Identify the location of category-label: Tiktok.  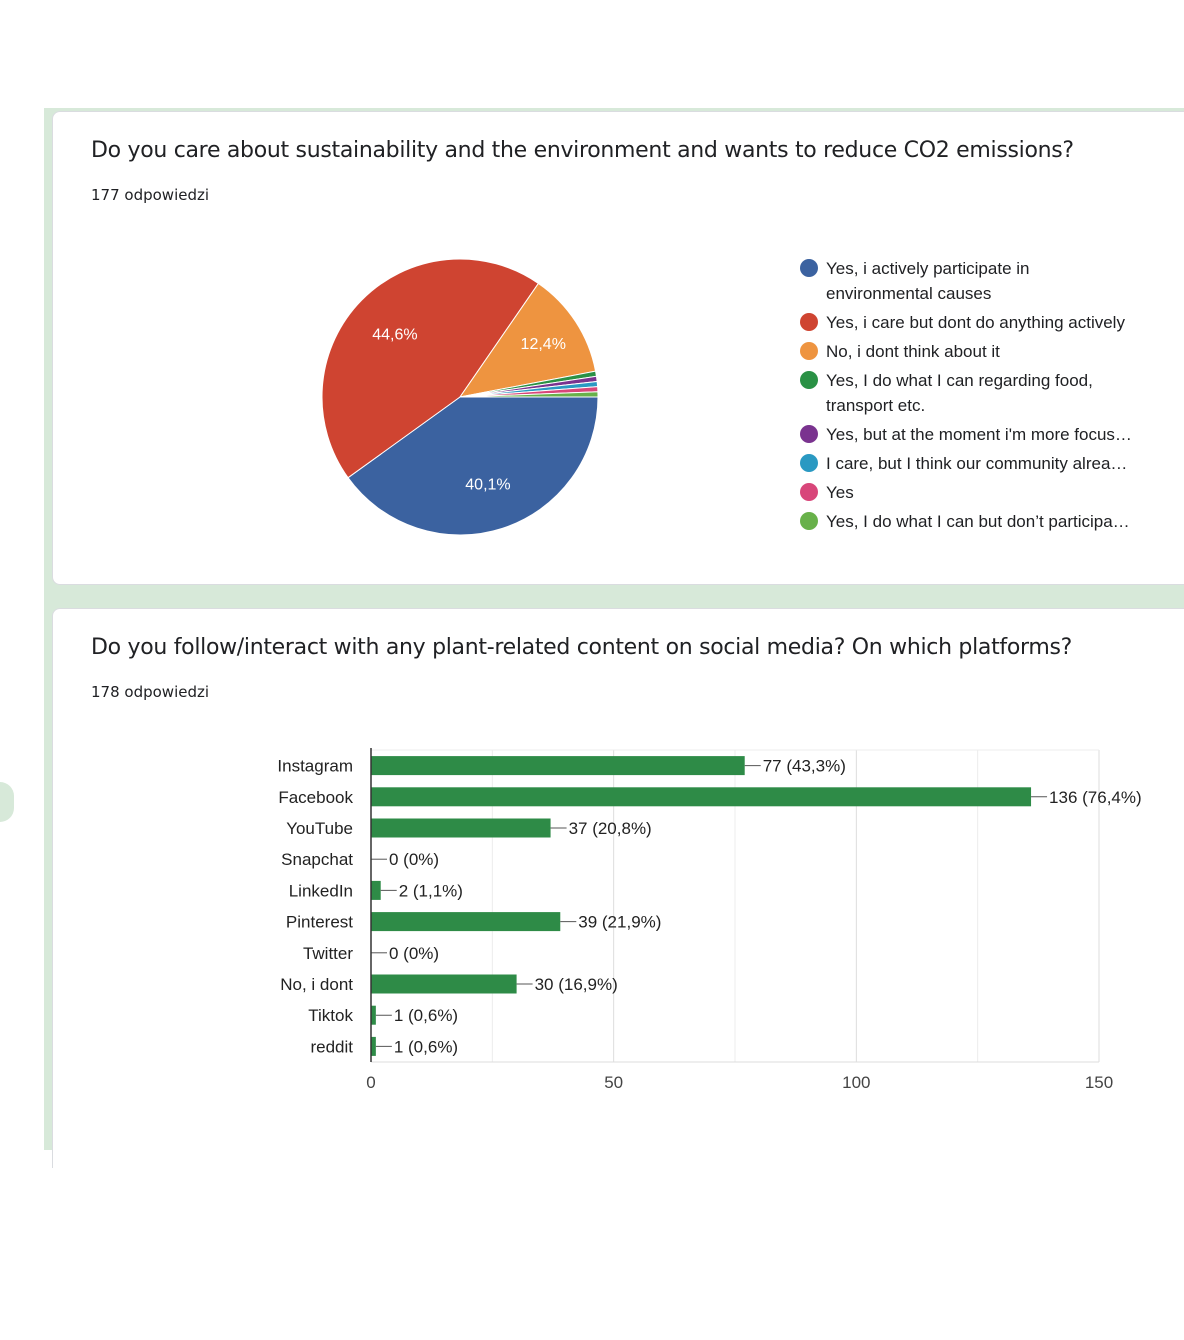
(330, 1015).